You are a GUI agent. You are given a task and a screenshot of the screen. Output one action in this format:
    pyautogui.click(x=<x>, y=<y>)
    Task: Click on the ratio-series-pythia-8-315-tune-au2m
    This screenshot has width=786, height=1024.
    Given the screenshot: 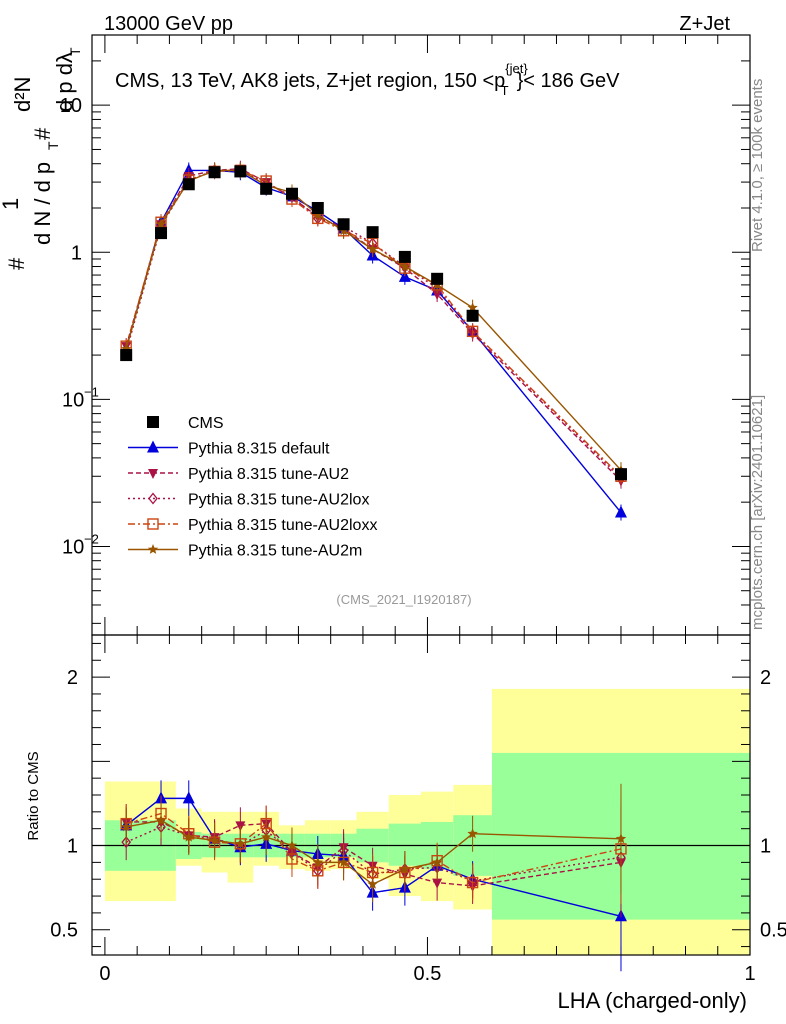 What is the action you would take?
    pyautogui.click(x=374, y=843)
    